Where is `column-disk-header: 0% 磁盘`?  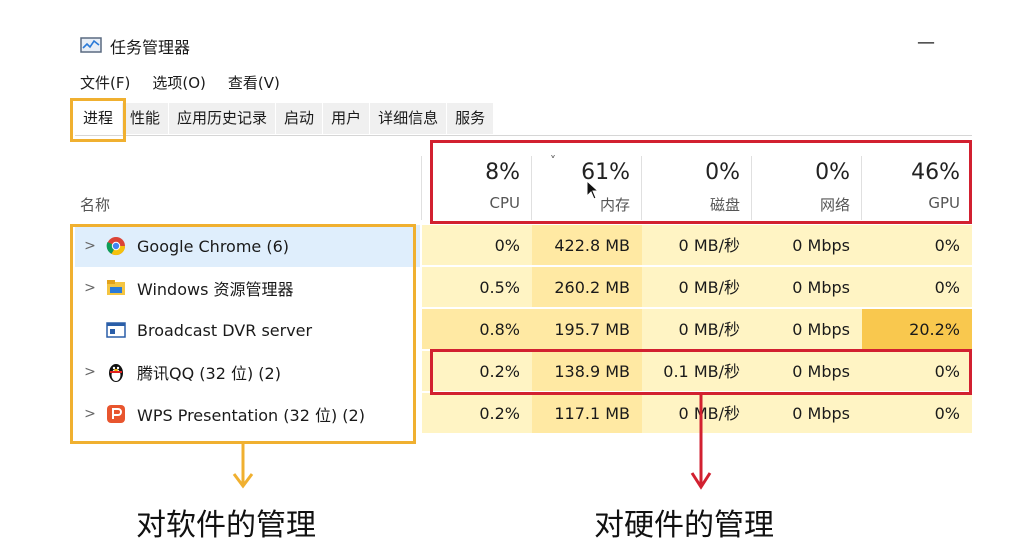 column-disk-header: 0% 磁盘 is located at coordinates (697, 184).